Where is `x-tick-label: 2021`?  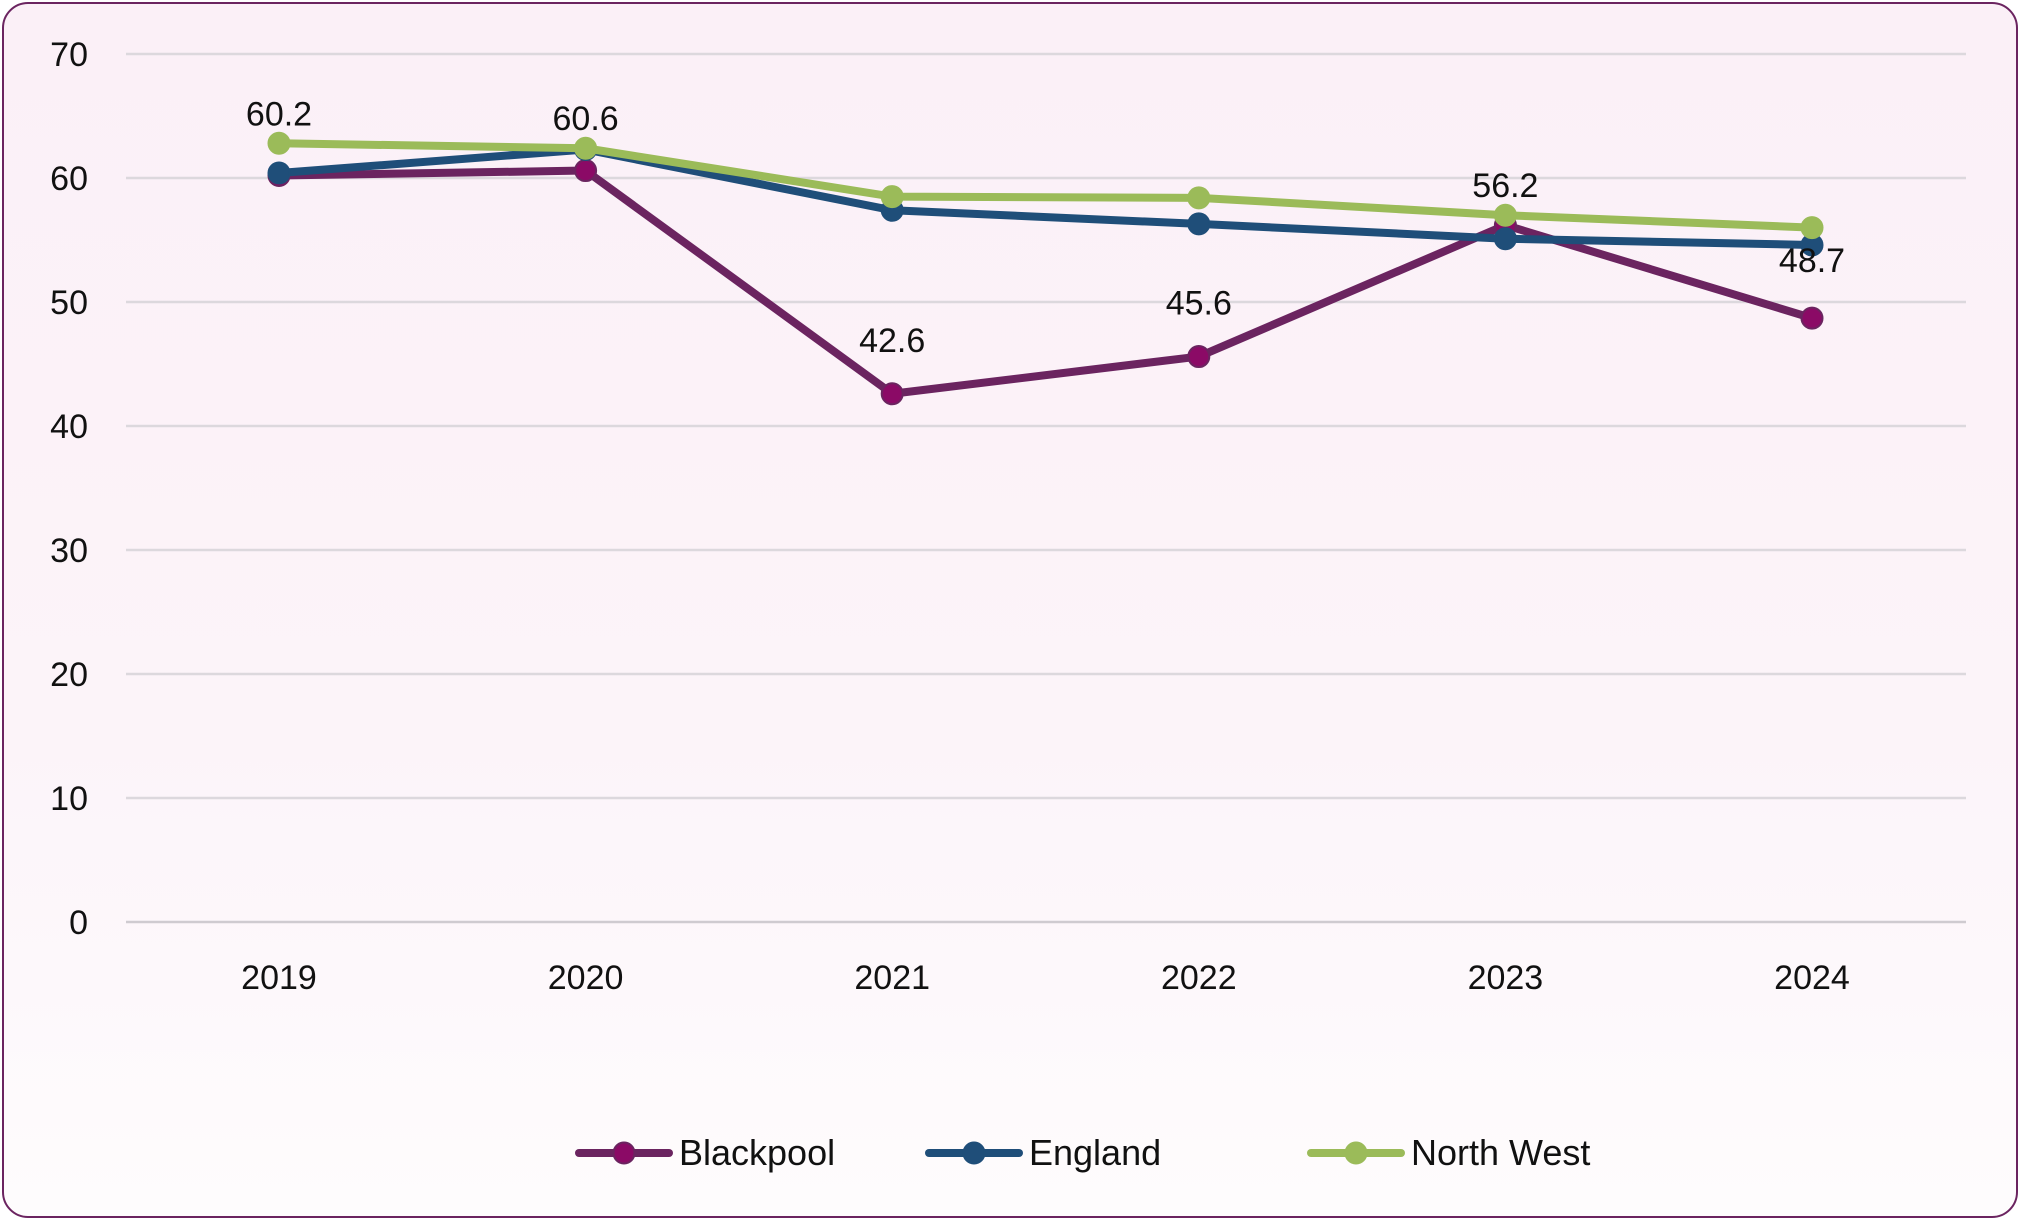
x-tick-label: 2021 is located at coordinates (892, 978).